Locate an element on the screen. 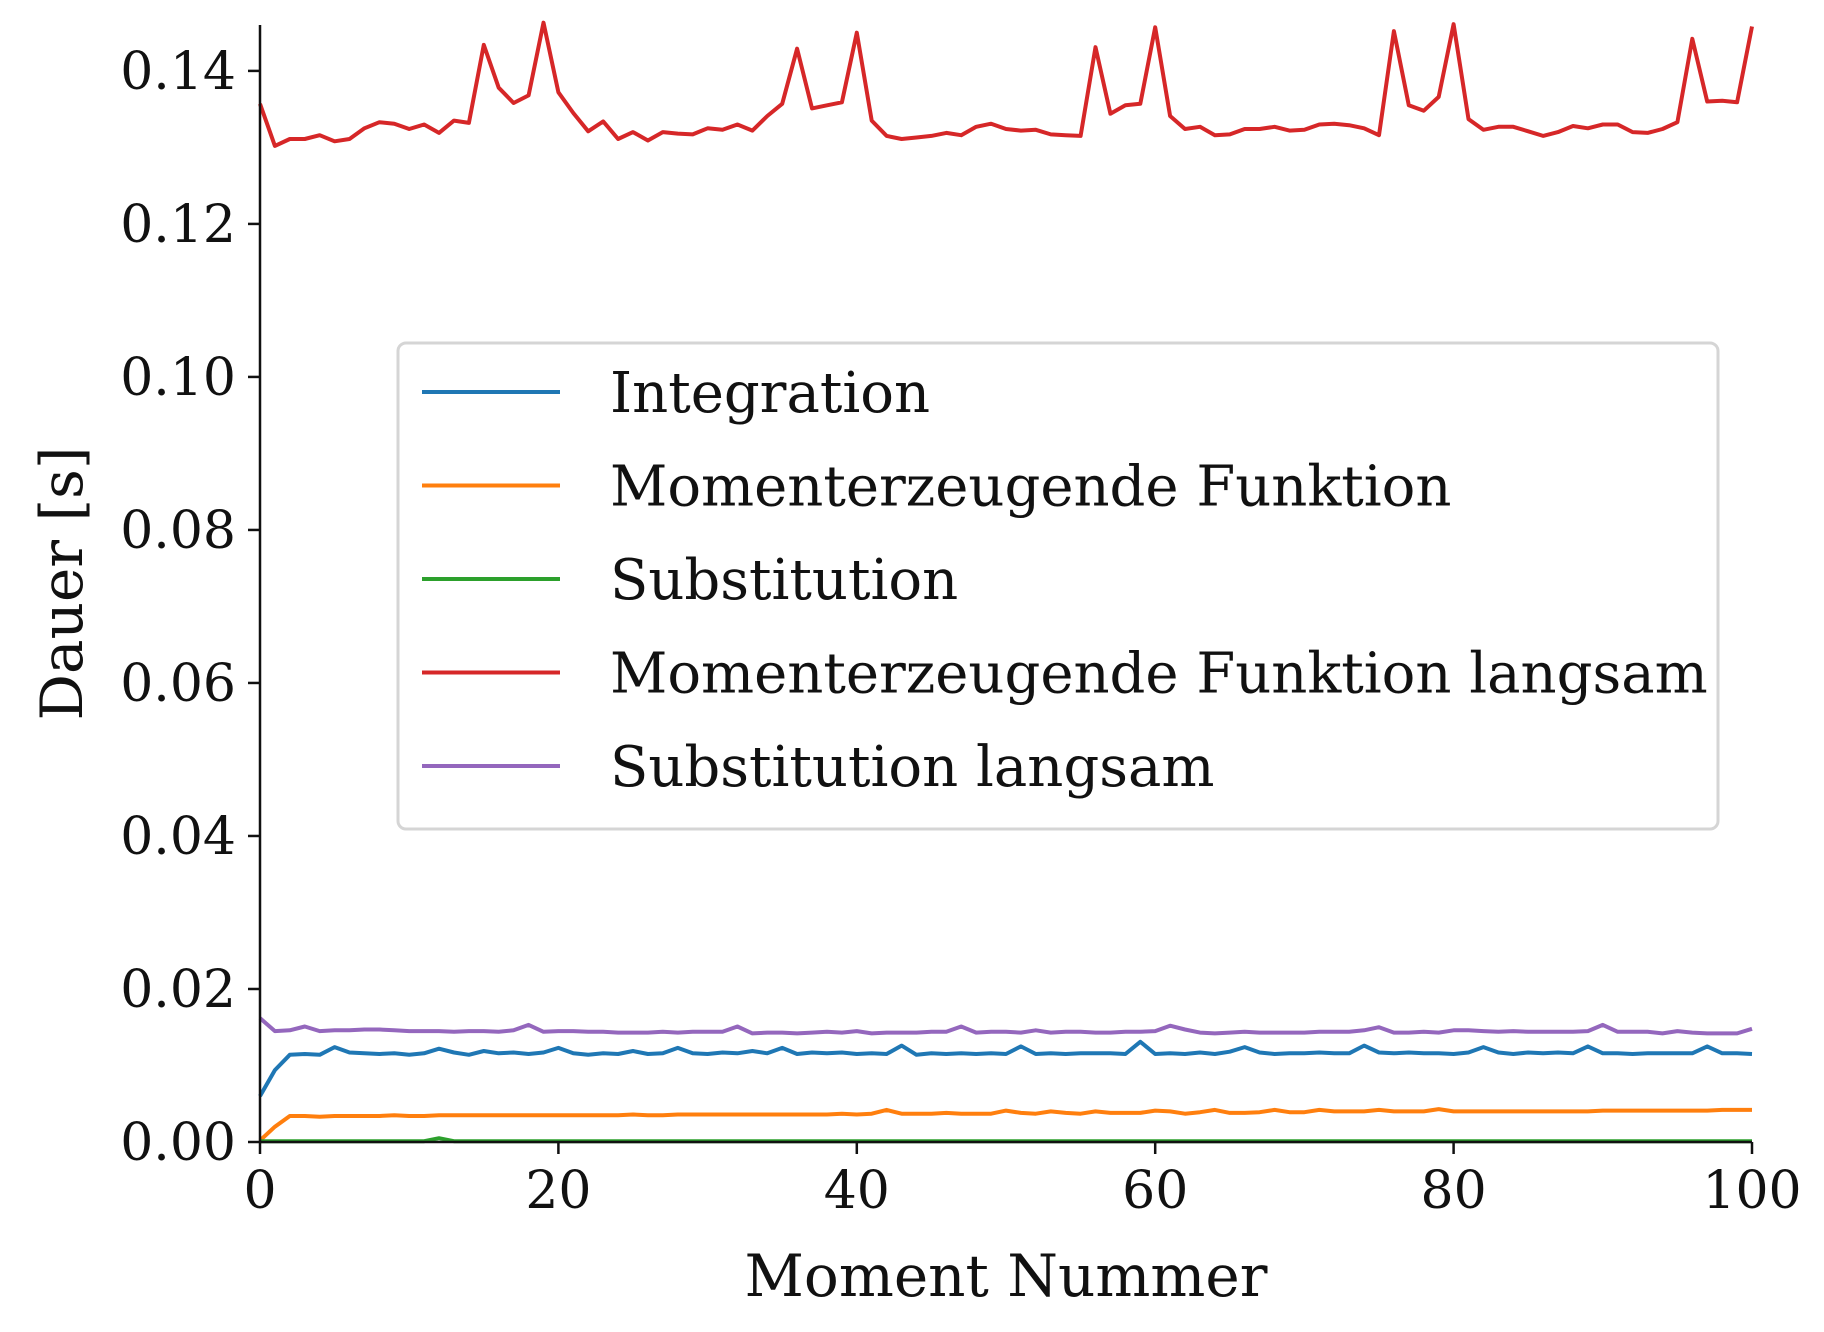 This screenshot has height=1332, width=1824. legend-label: Substitution is located at coordinates (784, 580).